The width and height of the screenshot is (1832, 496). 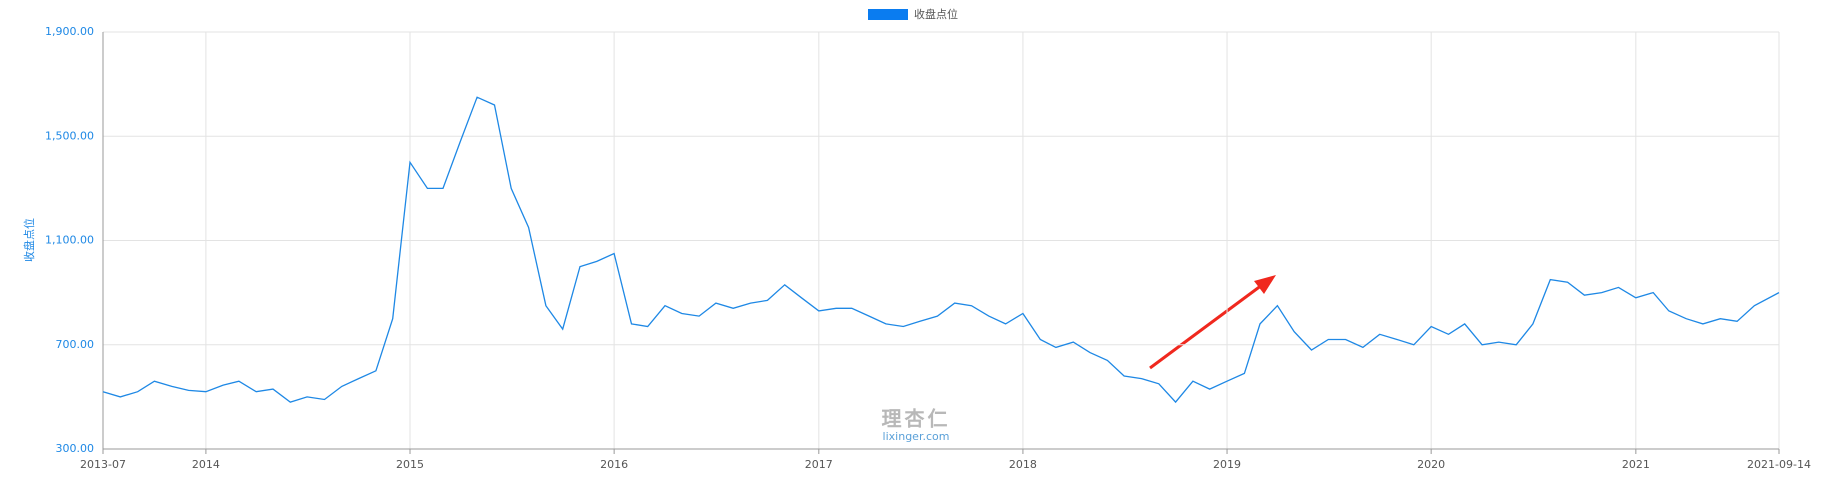 I want to click on y-tick-label: 700.00, so click(x=75, y=344).